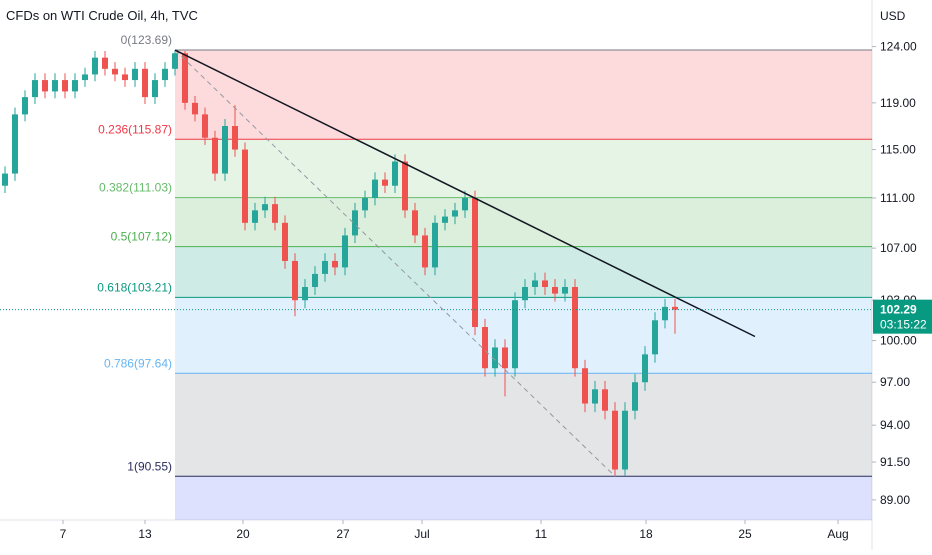  What do you see at coordinates (135, 129) in the screenshot?
I see `fib-label: 0.236(115.87)` at bounding box center [135, 129].